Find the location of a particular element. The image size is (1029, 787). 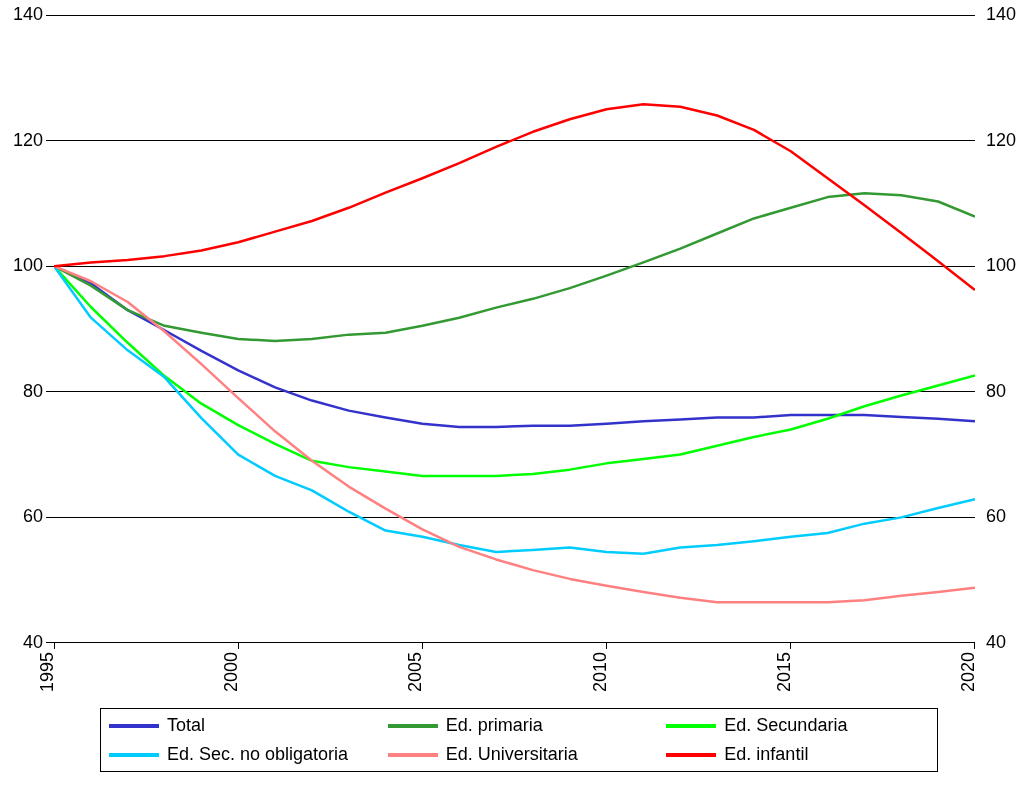

legend-label: Ed. infantil is located at coordinates (766, 754).